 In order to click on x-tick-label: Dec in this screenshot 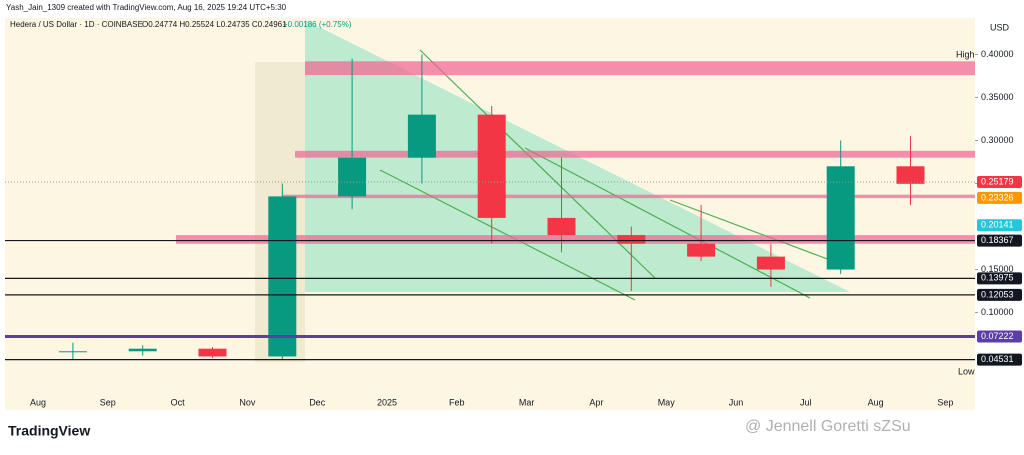, I will do `click(317, 402)`.